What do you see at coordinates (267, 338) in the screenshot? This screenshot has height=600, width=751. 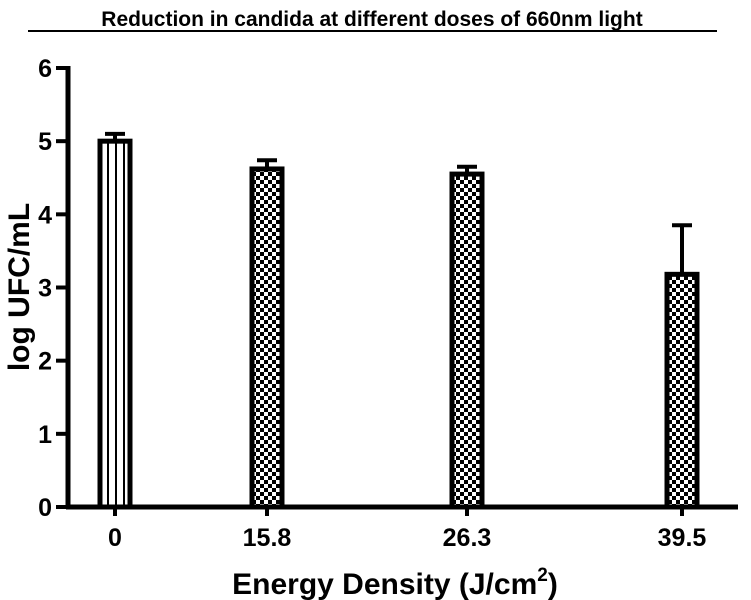 I see `bar-15.8` at bounding box center [267, 338].